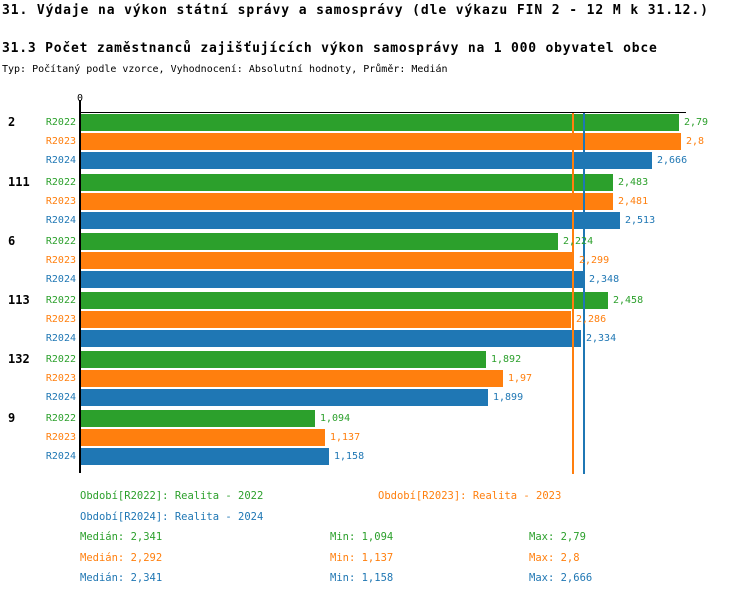 Image resolution: width=750 pixels, height=594 pixels. What do you see at coordinates (362, 537) in the screenshot?
I see `stat-min-r2022: Min: 1,094` at bounding box center [362, 537].